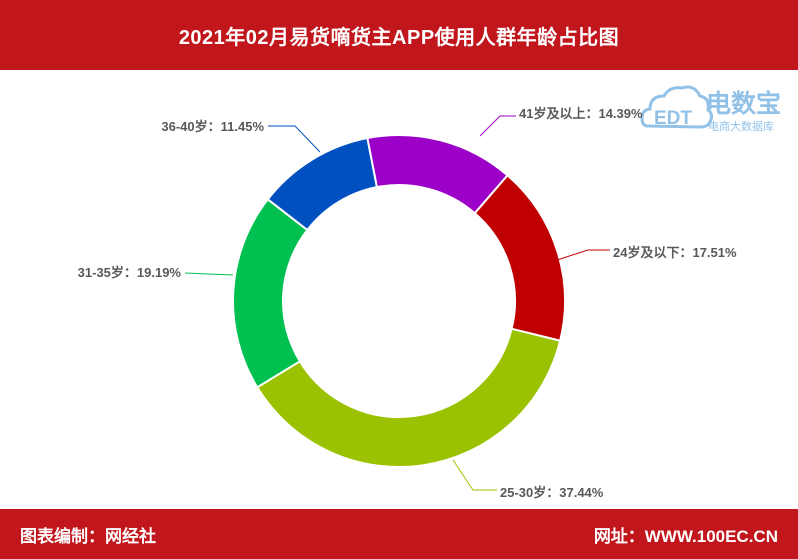 This screenshot has width=798, height=559. What do you see at coordinates (673, 118) in the screenshot?
I see `logo-mark: EDT` at bounding box center [673, 118].